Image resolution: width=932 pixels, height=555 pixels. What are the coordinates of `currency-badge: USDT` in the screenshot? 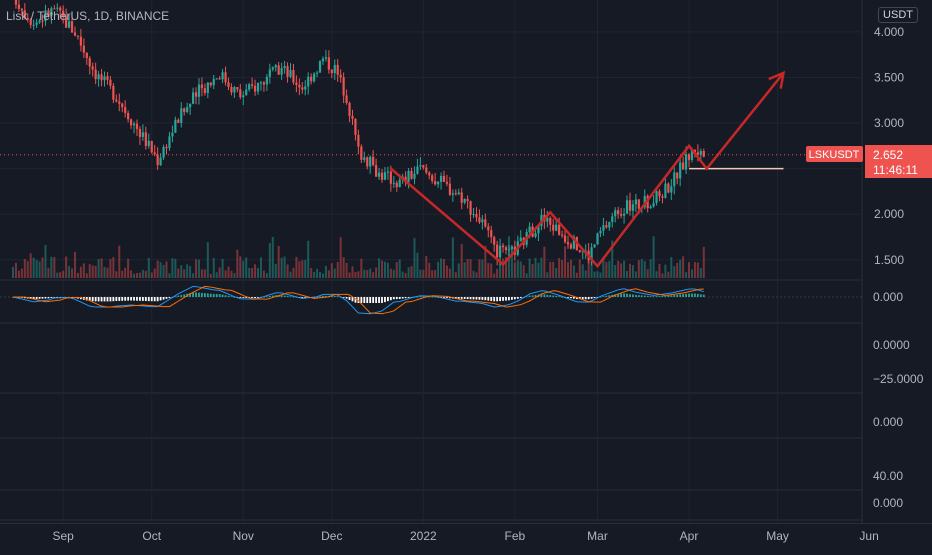 It's located at (898, 15).